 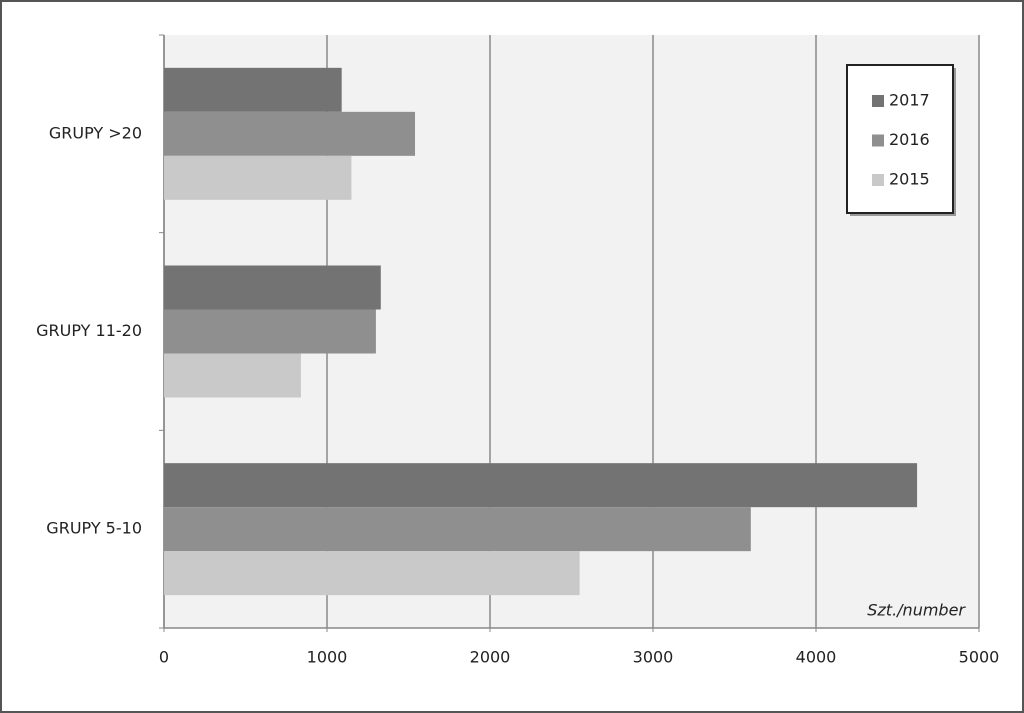 What do you see at coordinates (816, 657) in the screenshot?
I see `x-tick-label: 4000` at bounding box center [816, 657].